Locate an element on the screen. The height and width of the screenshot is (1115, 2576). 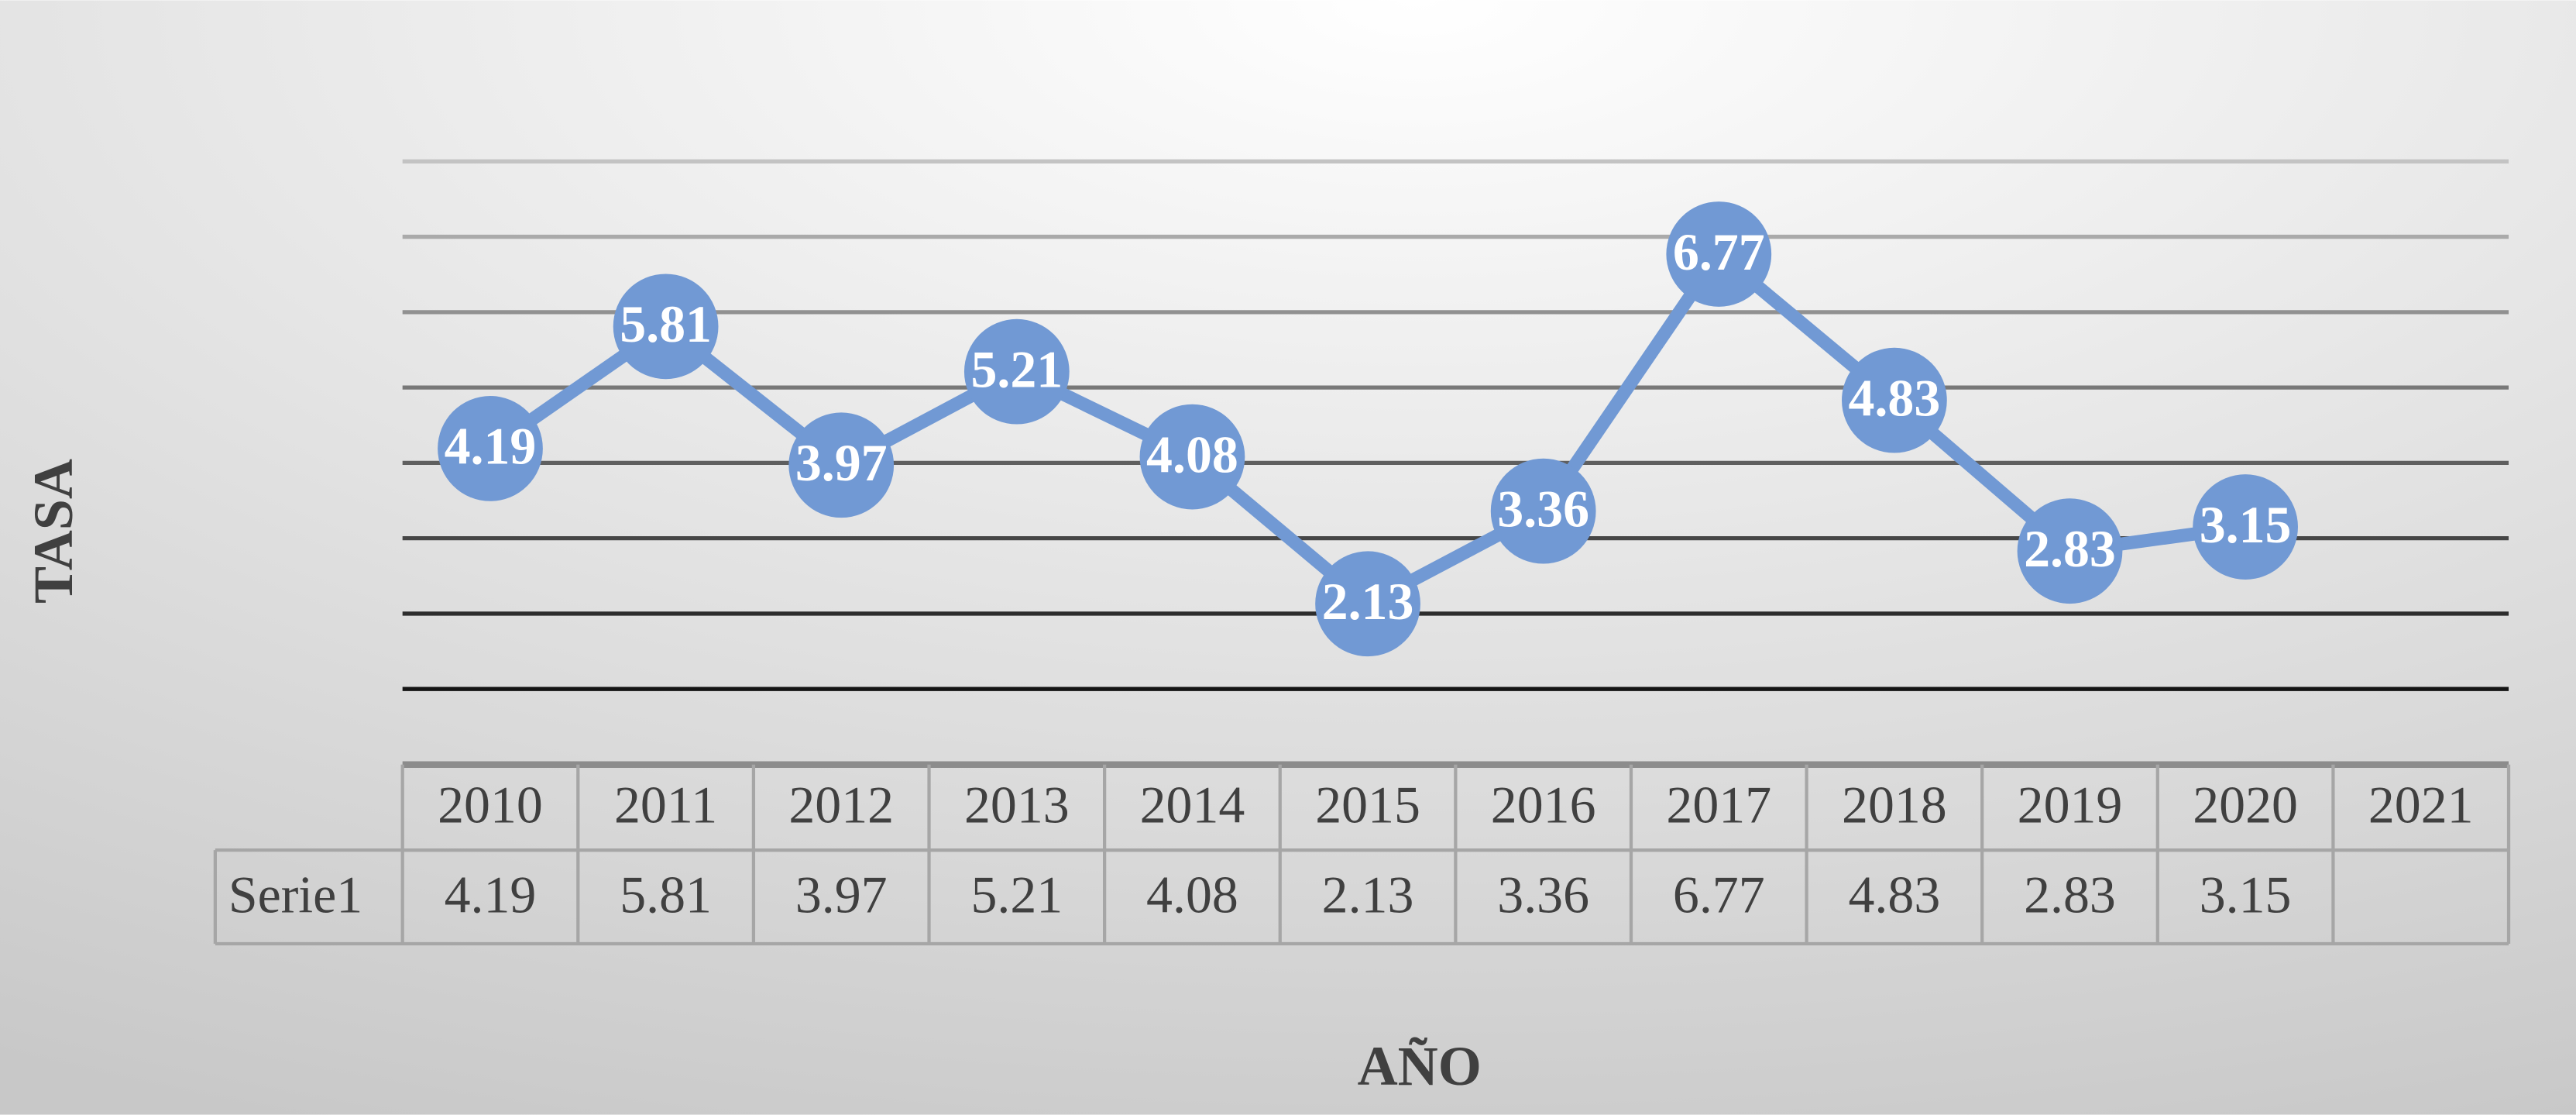
x-tick-label: 2013 is located at coordinates (1017, 806).